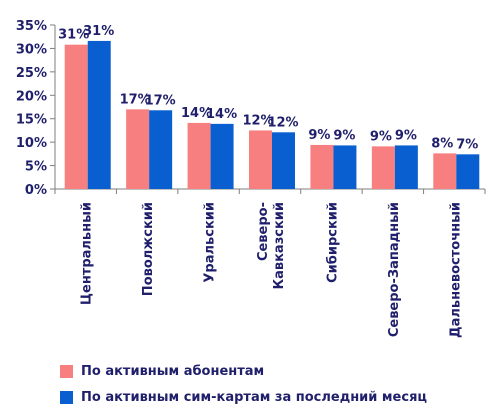 The height and width of the screenshot is (417, 495). I want to click on data-label: 7%, so click(467, 144).